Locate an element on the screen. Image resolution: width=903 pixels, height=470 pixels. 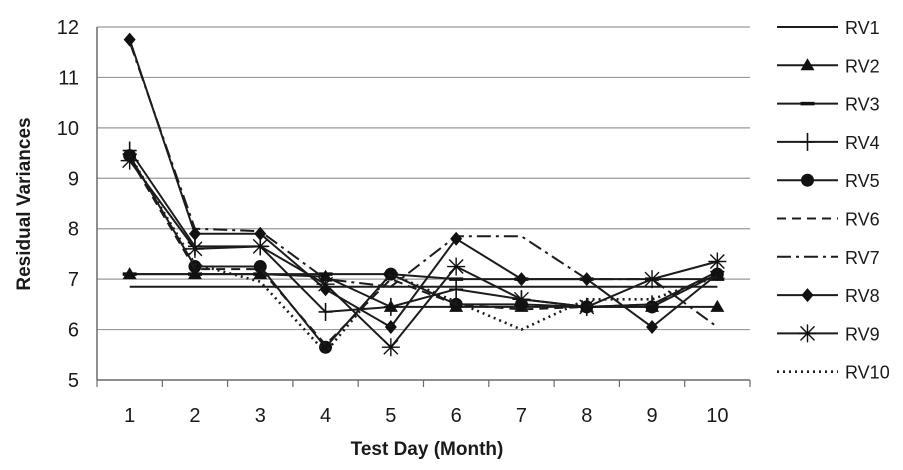
legend-item: RV6 is located at coordinates (828, 220).